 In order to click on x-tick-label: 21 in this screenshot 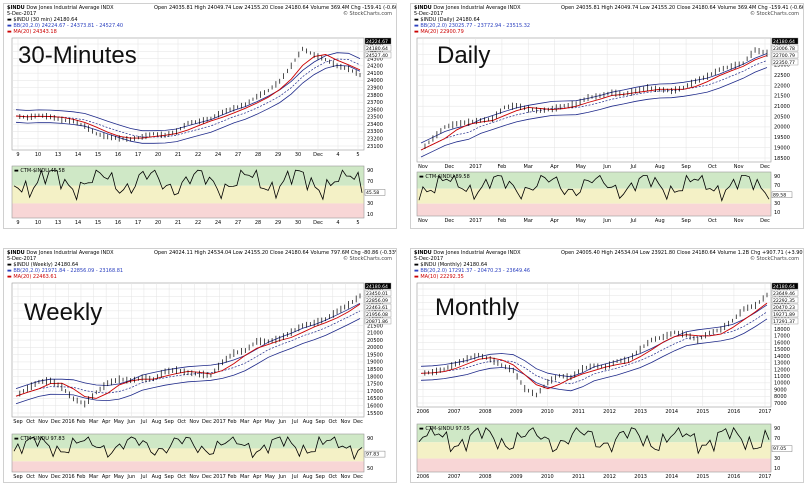, I will do `click(178, 155)`.